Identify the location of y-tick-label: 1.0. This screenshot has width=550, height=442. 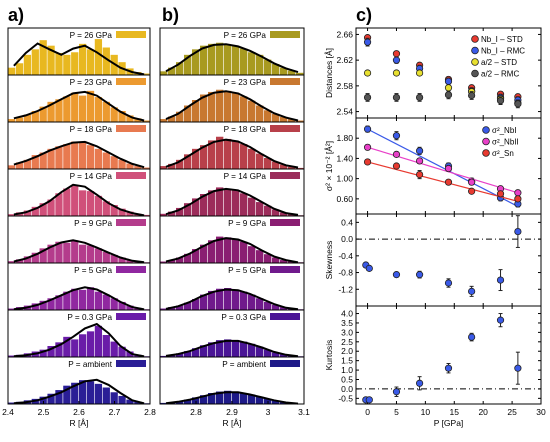
(347, 370).